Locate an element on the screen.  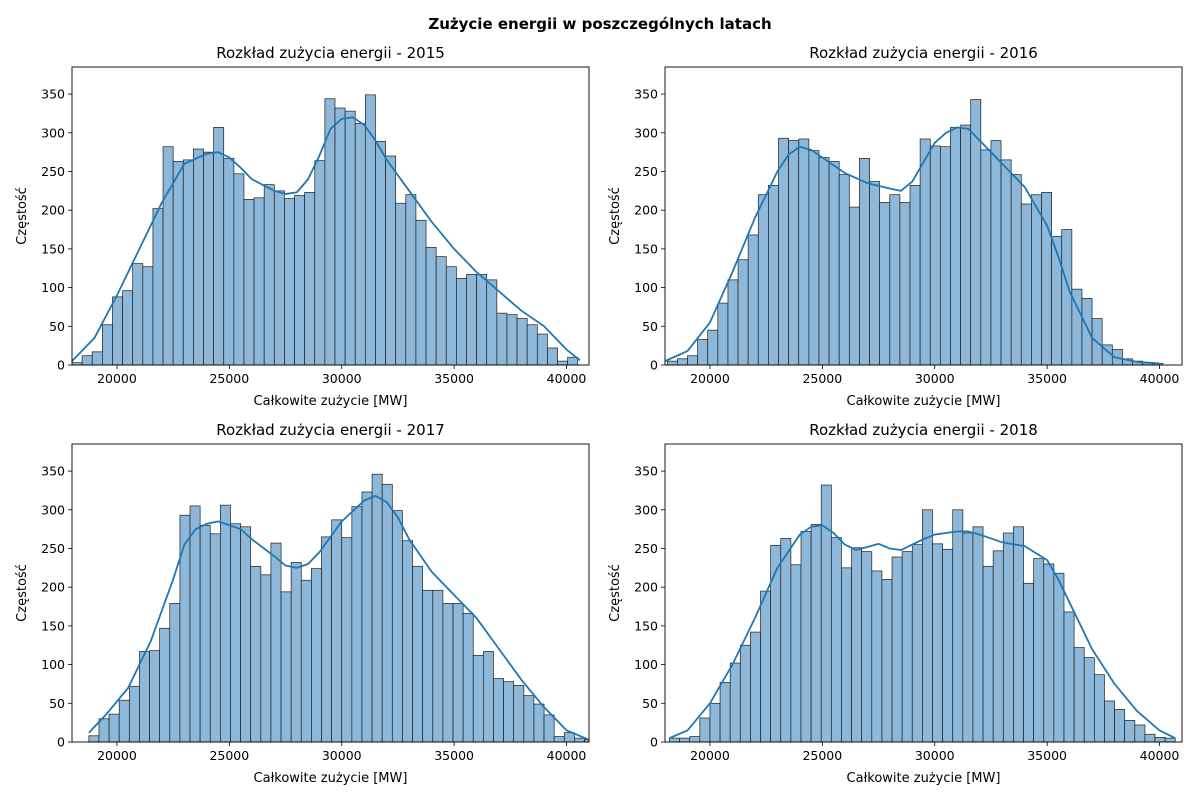
y-tick-label: 350 is located at coordinates (53, 471).